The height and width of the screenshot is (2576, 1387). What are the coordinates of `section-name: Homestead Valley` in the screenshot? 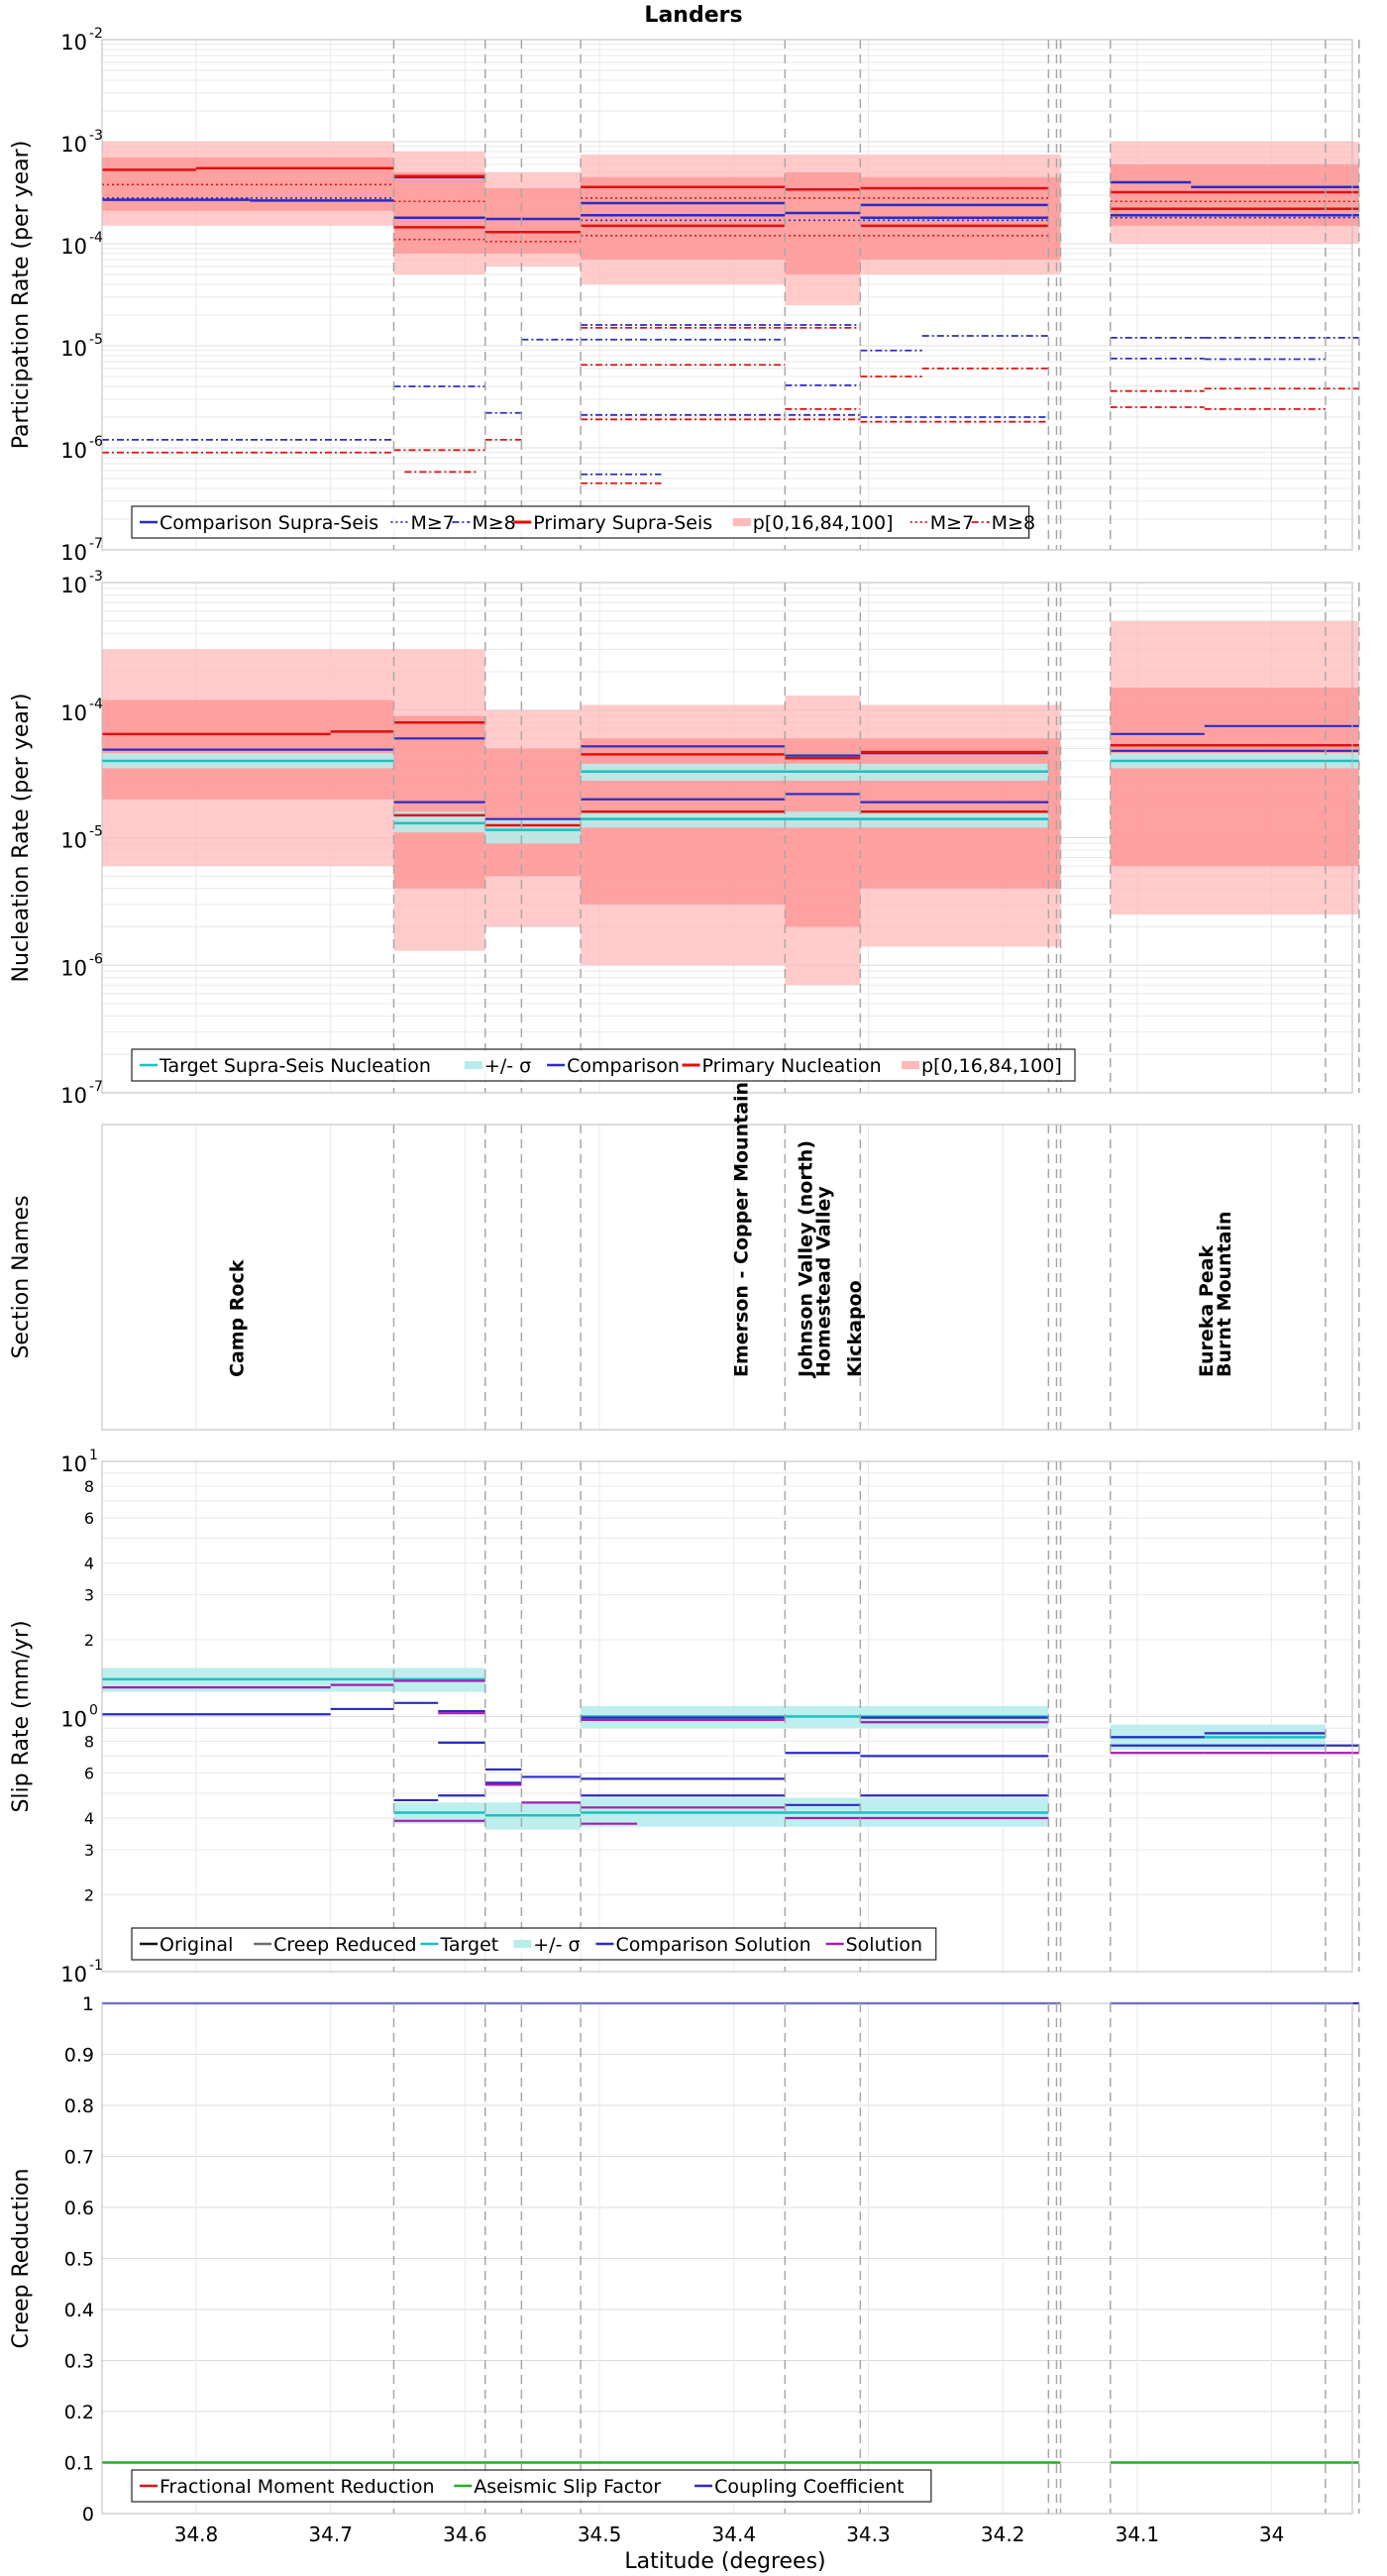 It's located at (823, 1281).